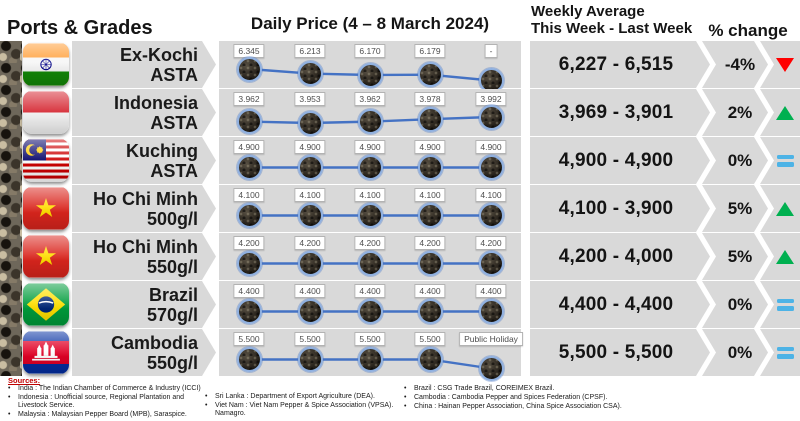 This screenshot has width=800, height=421. Describe the element at coordinates (310, 339) in the screenshot. I see `data-point-label: 5.500` at that location.